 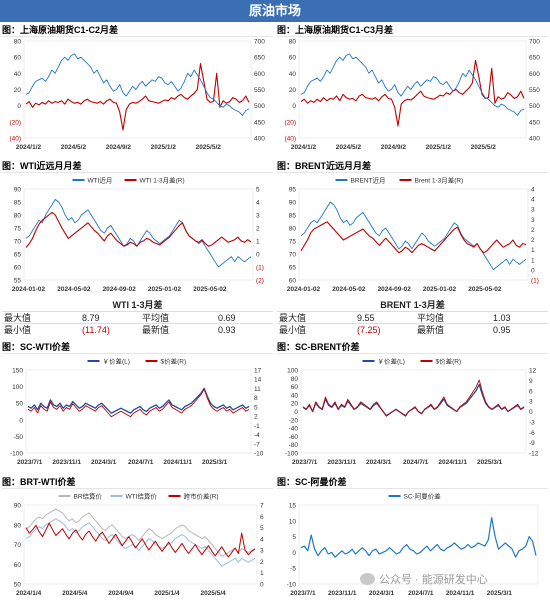 I want to click on x-tick-label: 2024/1/2, so click(x=304, y=147).